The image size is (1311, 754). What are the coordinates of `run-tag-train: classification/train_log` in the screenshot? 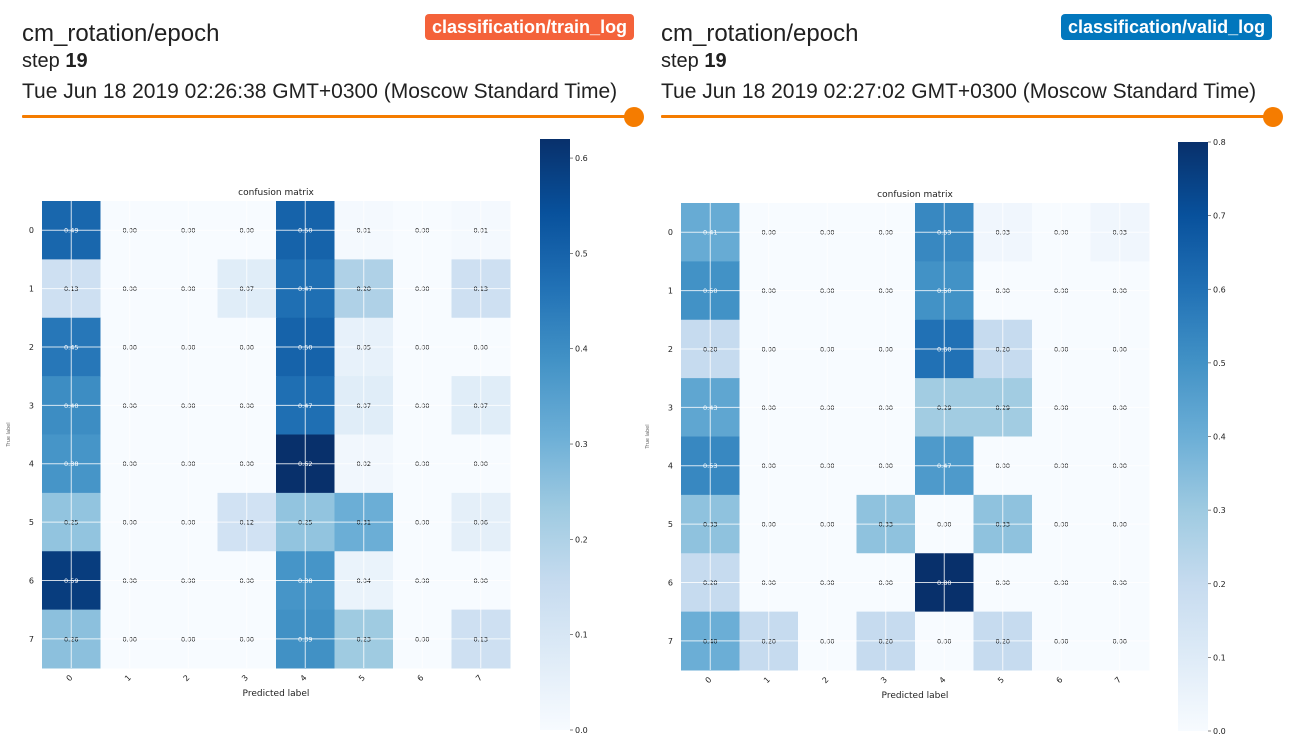 It's located at (530, 27).